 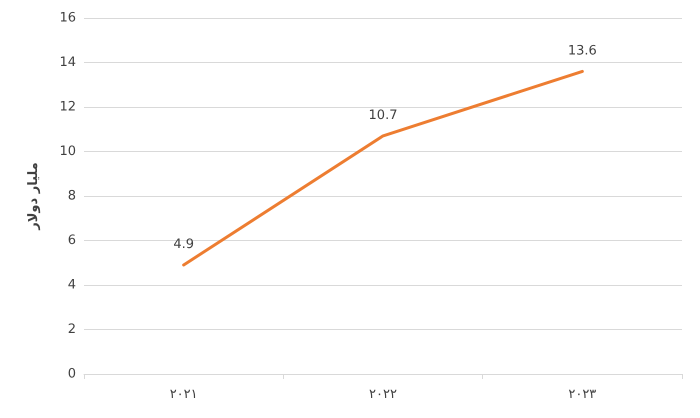 I want to click on data-label: 13.6, so click(x=582, y=50).